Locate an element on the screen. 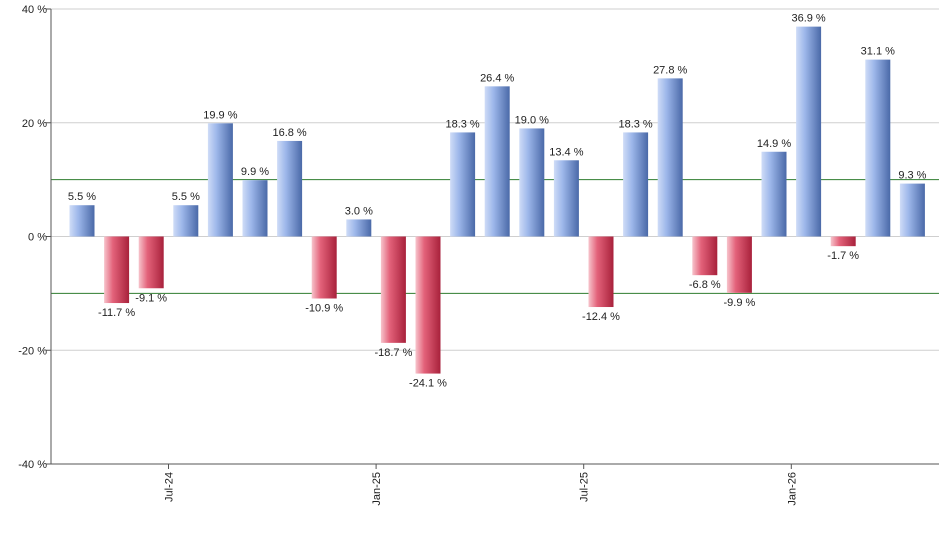 Image resolution: width=940 pixels, height=550 pixels. data-label: 14.9 % is located at coordinates (774, 144).